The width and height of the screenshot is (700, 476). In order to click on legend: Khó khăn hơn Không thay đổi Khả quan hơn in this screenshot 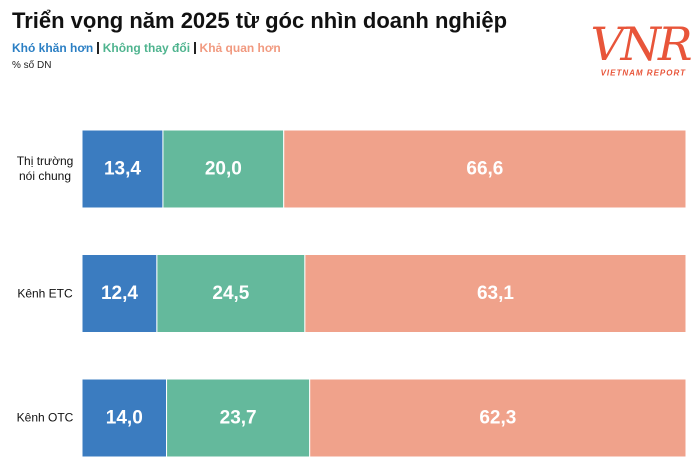, I will do `click(146, 48)`.